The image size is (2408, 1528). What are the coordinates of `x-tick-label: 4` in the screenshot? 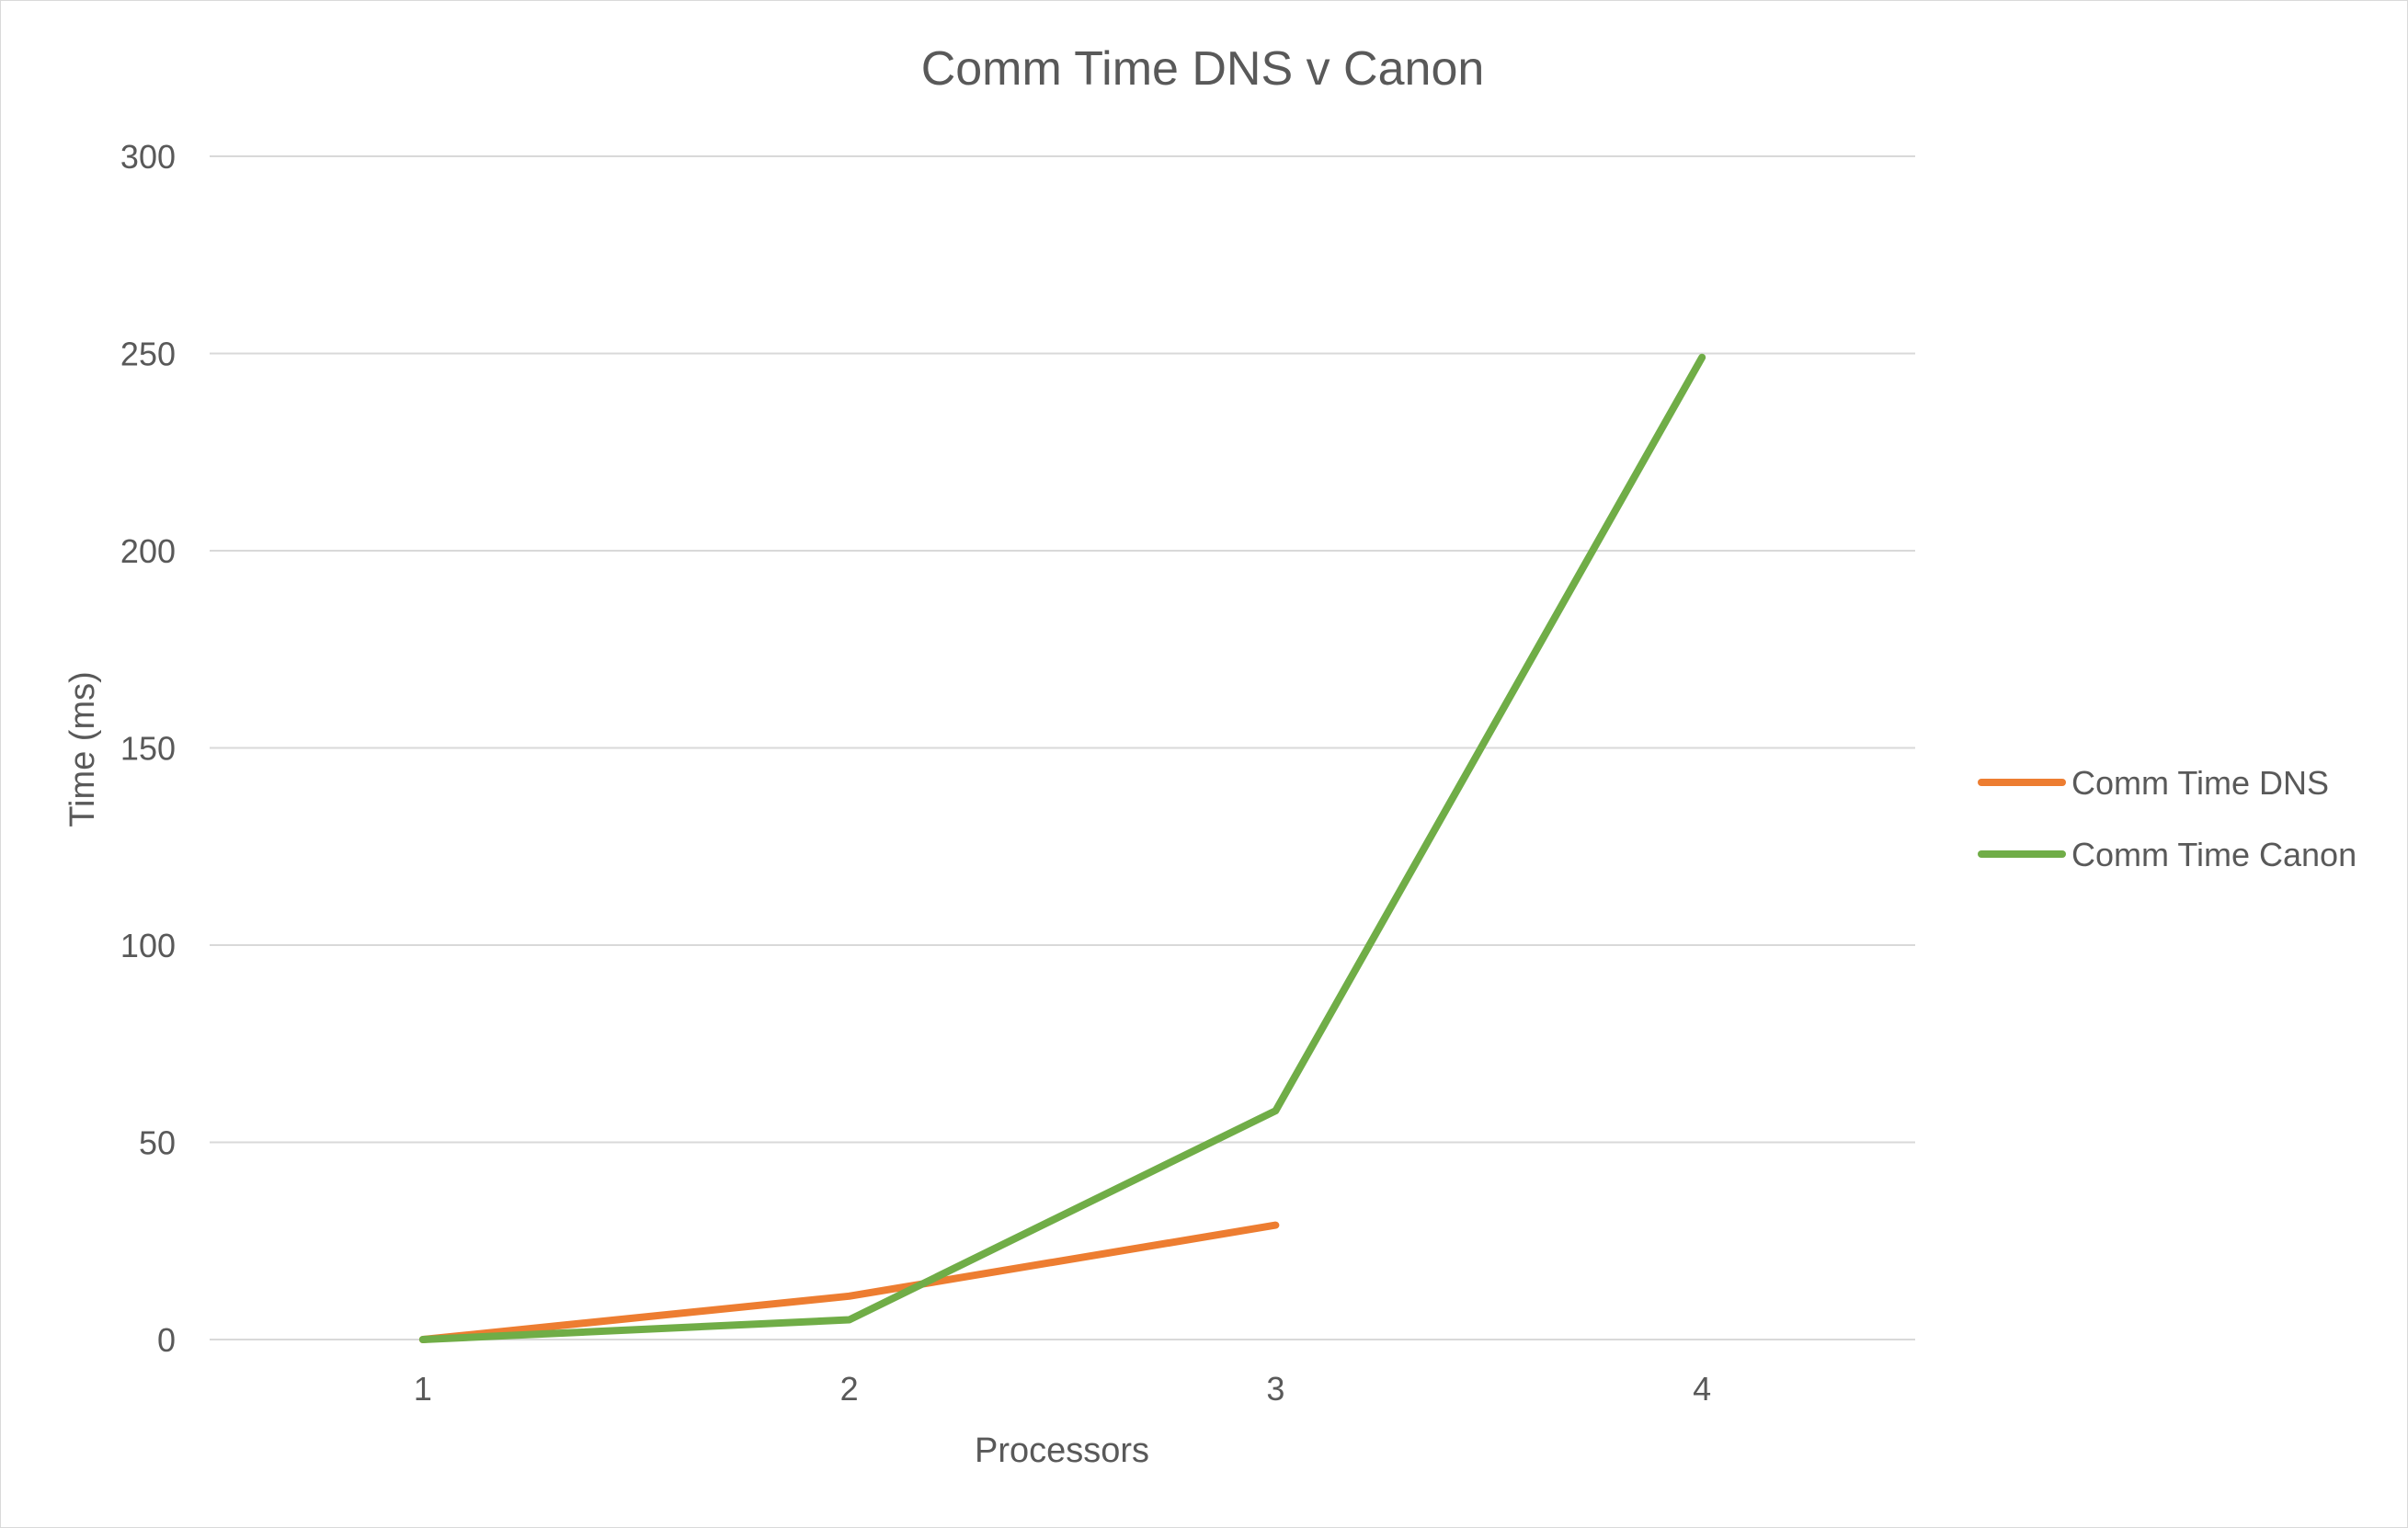 It's located at (1702, 1389).